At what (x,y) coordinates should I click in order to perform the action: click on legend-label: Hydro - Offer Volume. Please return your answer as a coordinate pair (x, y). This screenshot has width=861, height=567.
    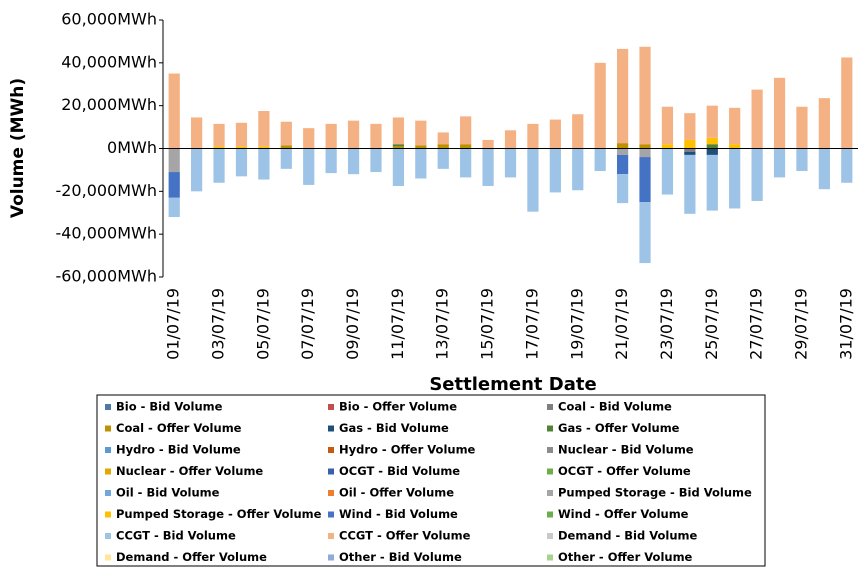
    Looking at the image, I should click on (407, 450).